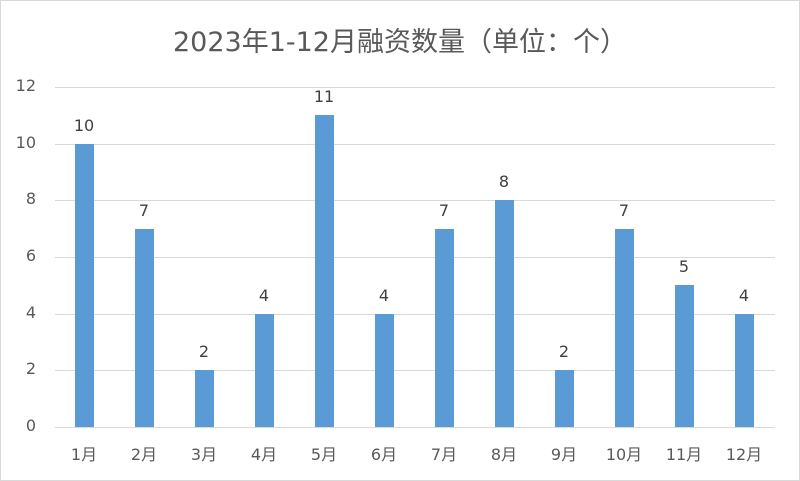 The height and width of the screenshot is (481, 800). What do you see at coordinates (744, 454) in the screenshot?
I see `x-axis-tick-label: 12月` at bounding box center [744, 454].